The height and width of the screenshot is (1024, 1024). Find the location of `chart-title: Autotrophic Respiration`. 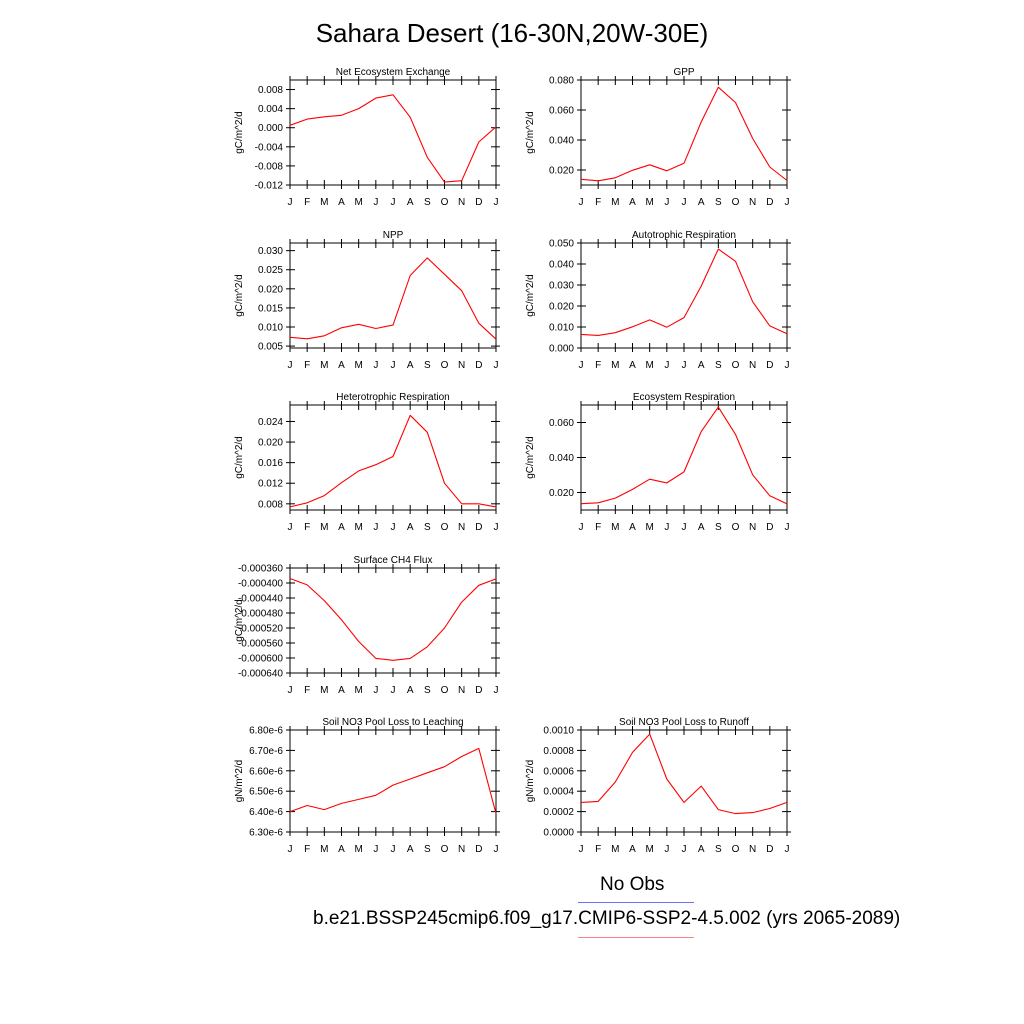

chart-title: Autotrophic Respiration is located at coordinates (684, 235).